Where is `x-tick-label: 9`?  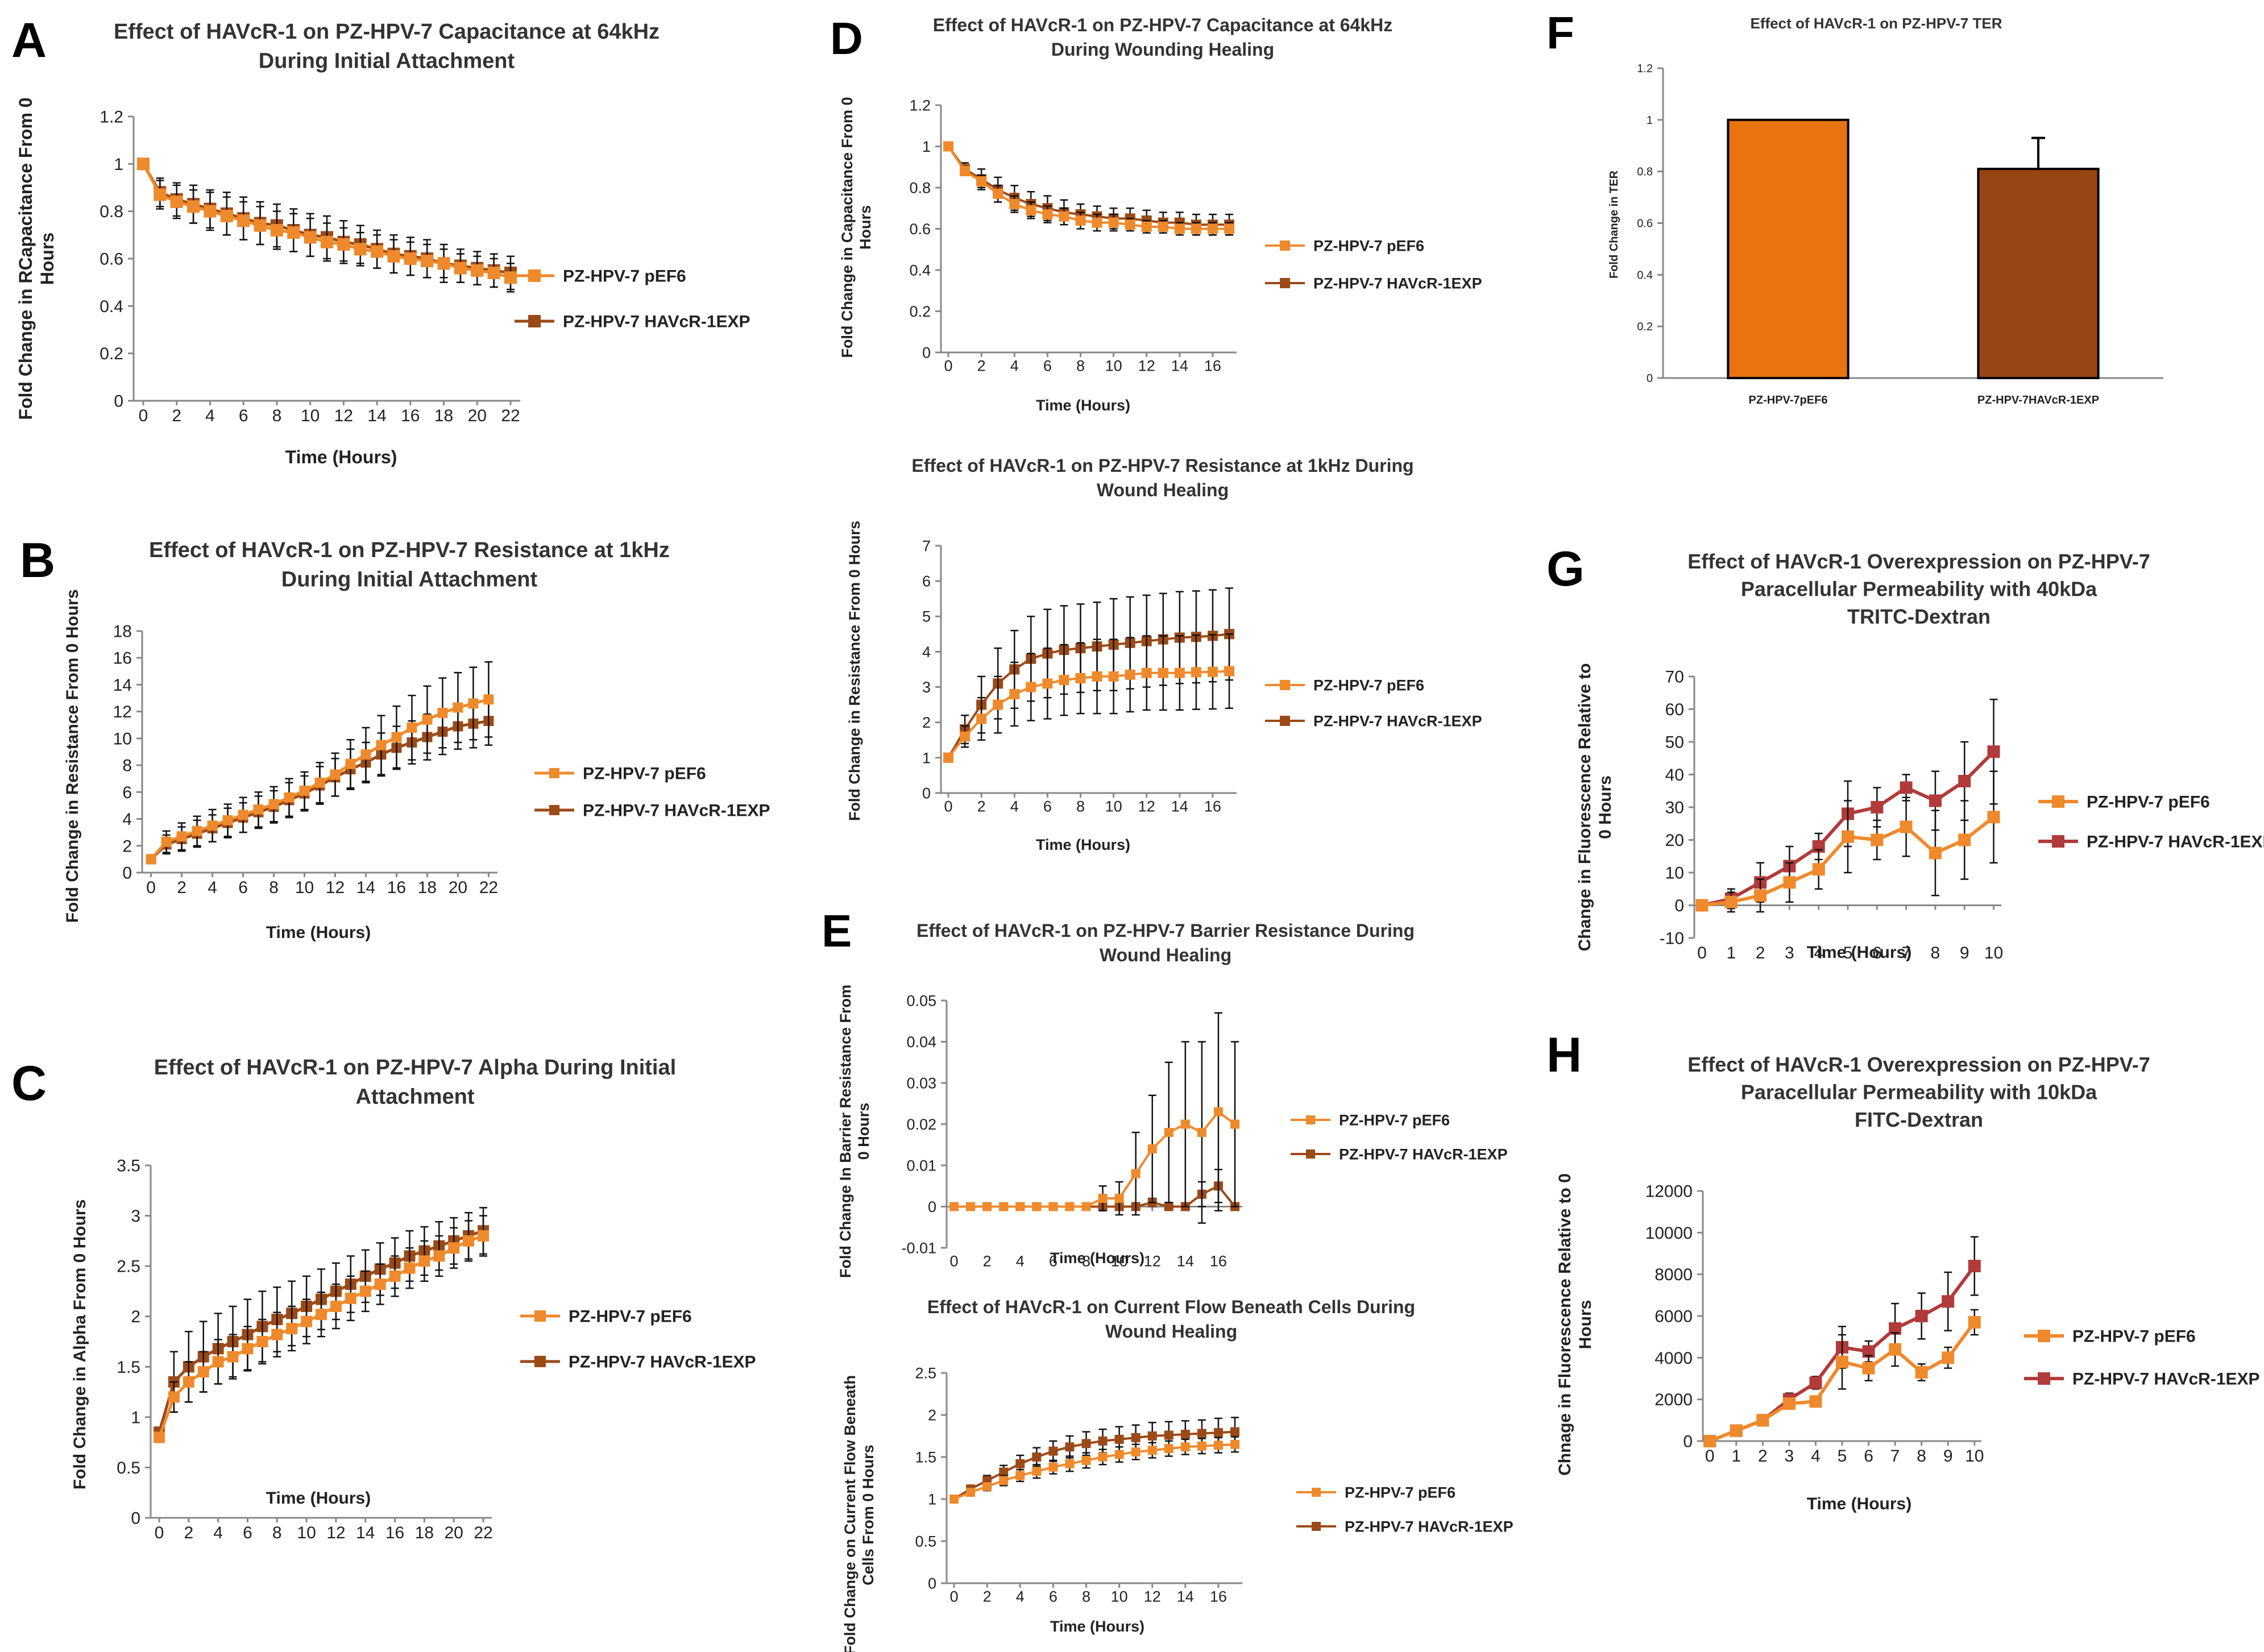 x-tick-label: 9 is located at coordinates (1948, 1457).